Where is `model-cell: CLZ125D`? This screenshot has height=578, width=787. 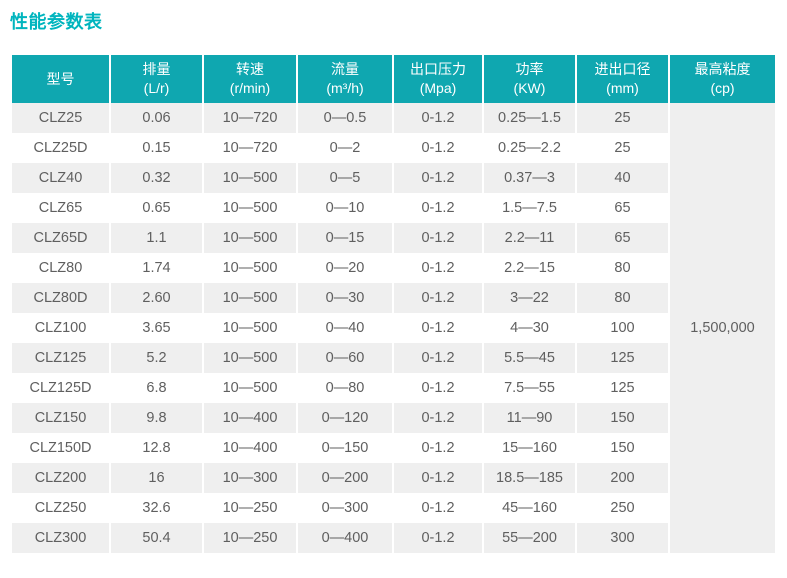 model-cell: CLZ125D is located at coordinates (61, 388).